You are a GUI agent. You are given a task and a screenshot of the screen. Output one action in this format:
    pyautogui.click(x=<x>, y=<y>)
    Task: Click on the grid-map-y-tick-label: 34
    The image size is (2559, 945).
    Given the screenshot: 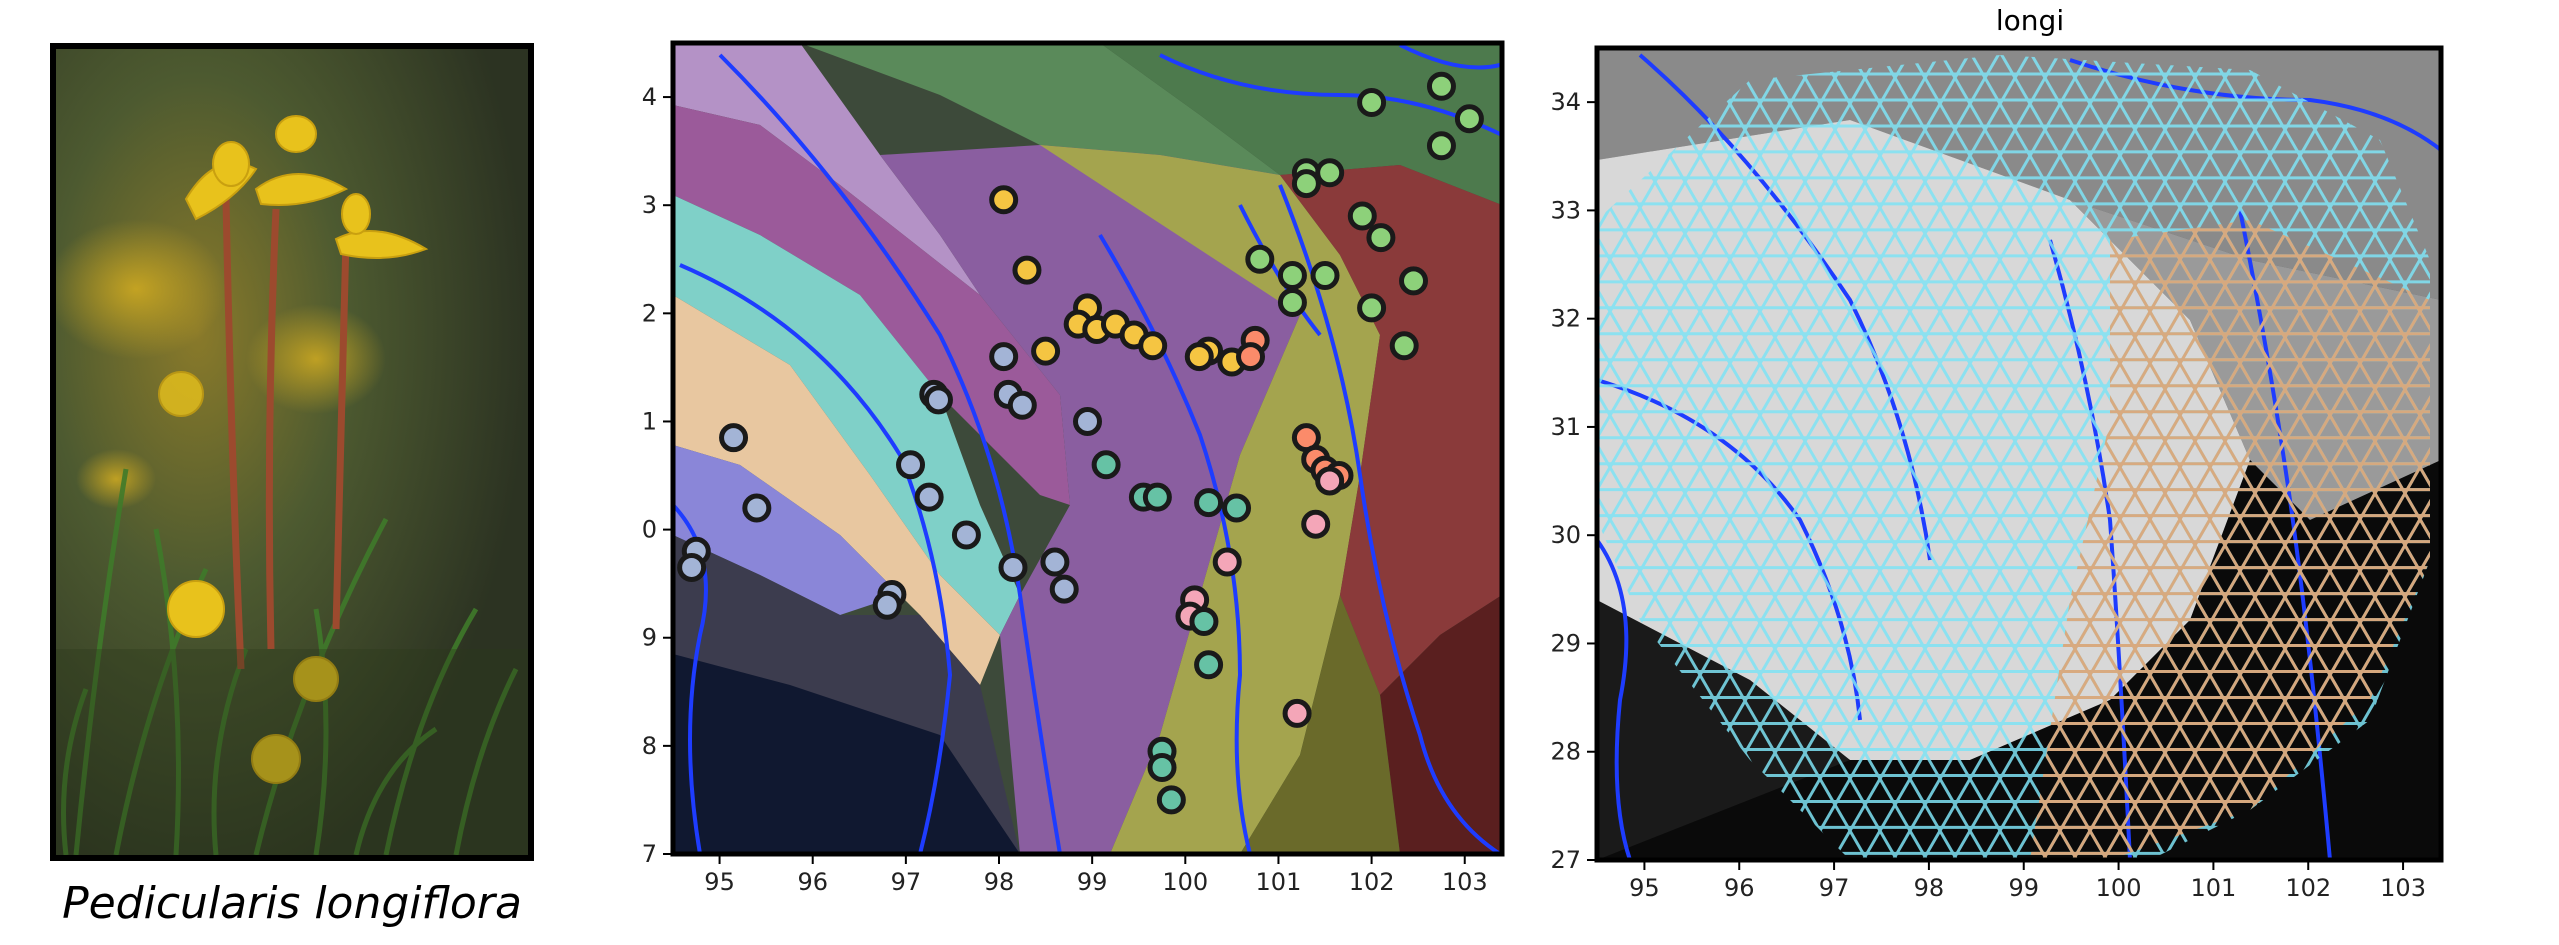 What is the action you would take?
    pyautogui.click(x=1565, y=102)
    